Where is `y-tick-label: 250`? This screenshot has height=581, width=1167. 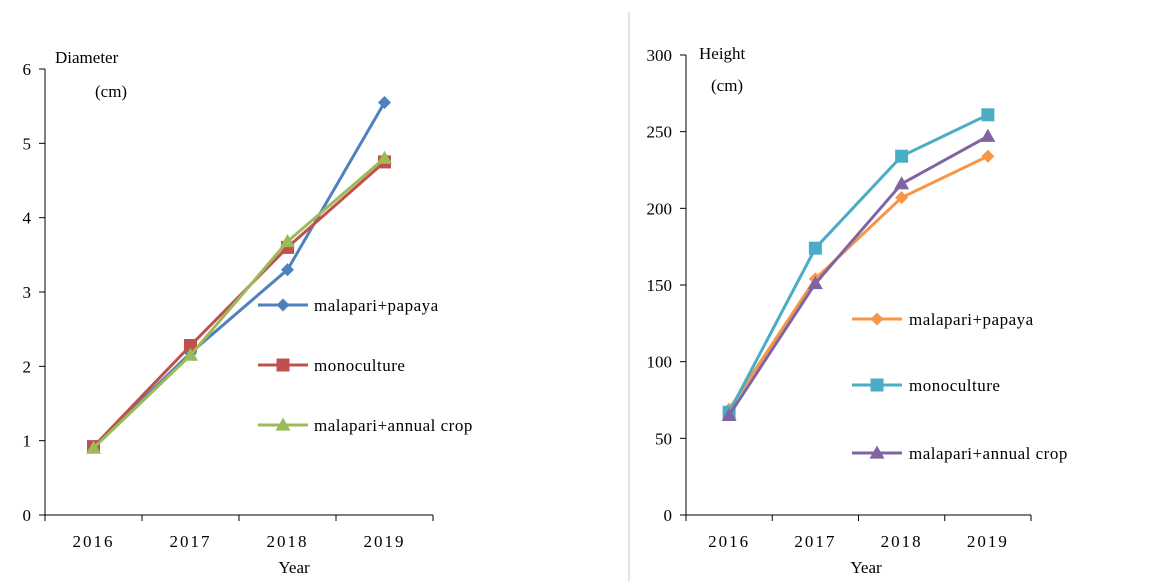
y-tick-label: 250 is located at coordinates (660, 132).